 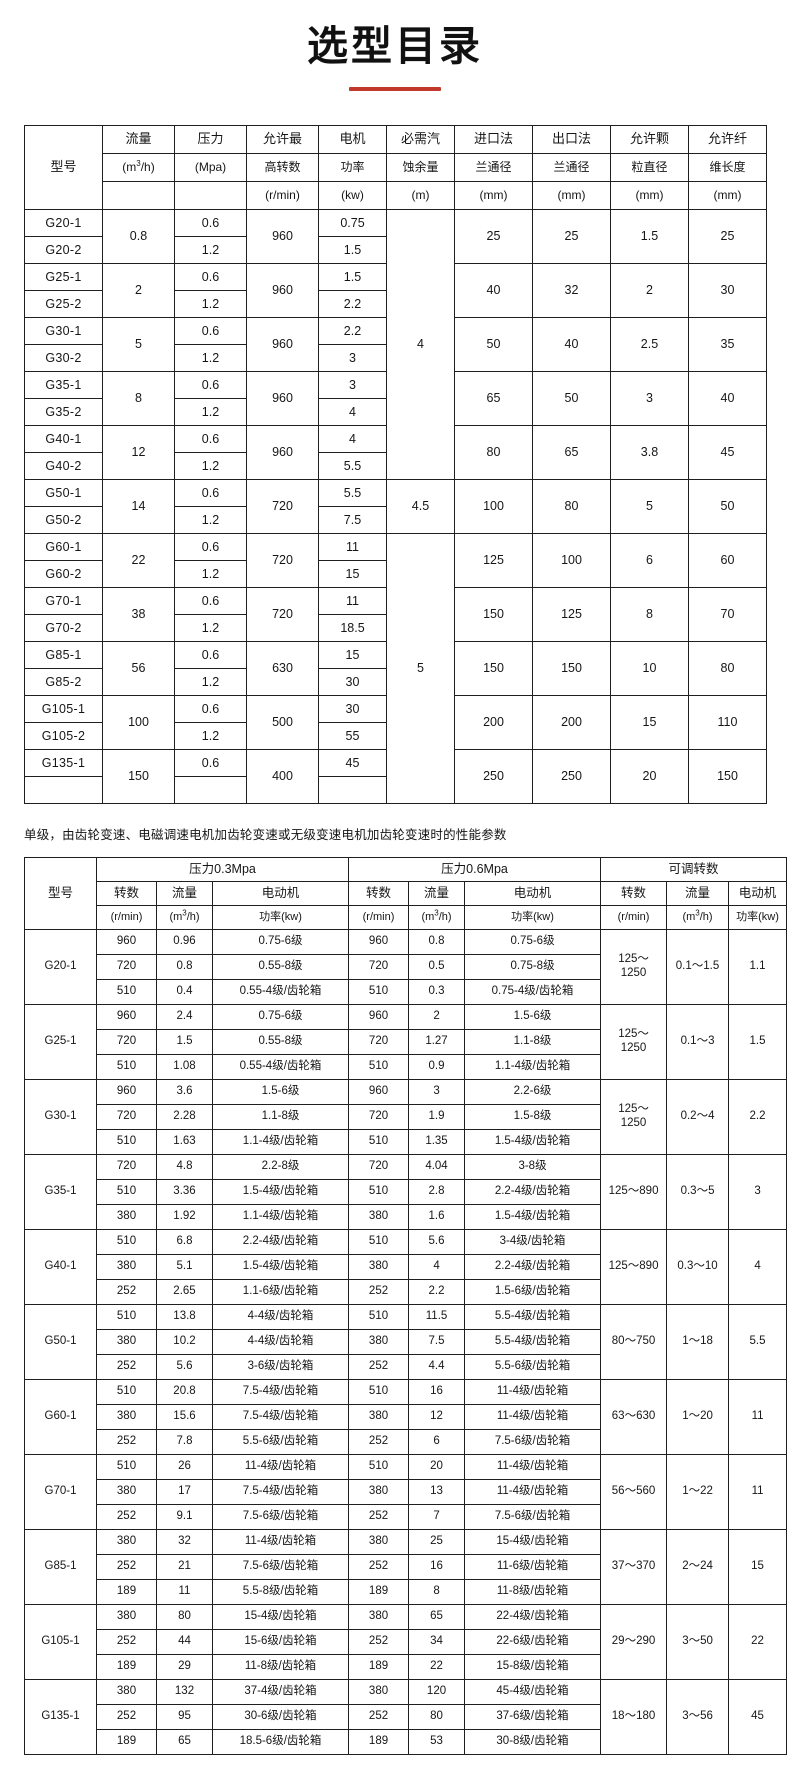 I want to click on cell-p03-flow: 0.4, so click(x=184, y=991).